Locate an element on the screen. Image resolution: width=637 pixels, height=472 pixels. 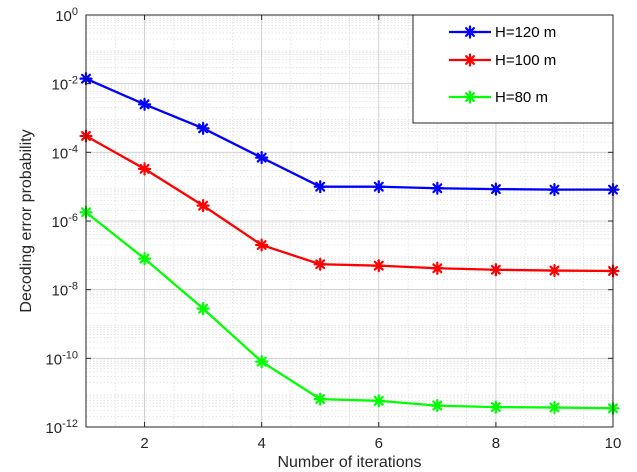
legend-item: H=80 m is located at coordinates (498, 97).